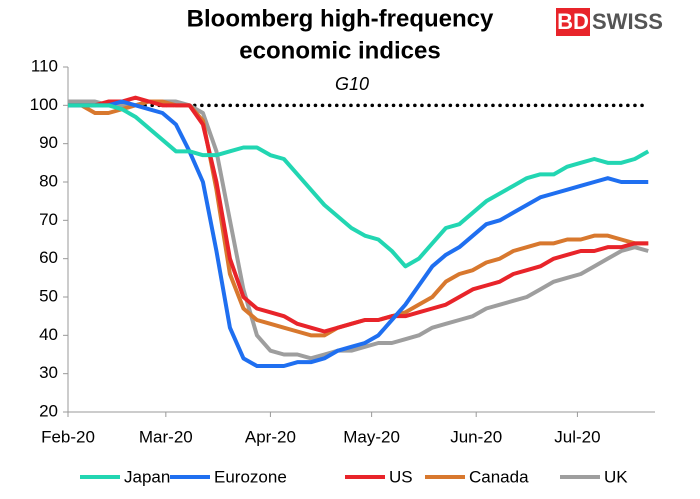 The height and width of the screenshot is (499, 700). I want to click on legend-label: Eurozone, so click(250, 476).